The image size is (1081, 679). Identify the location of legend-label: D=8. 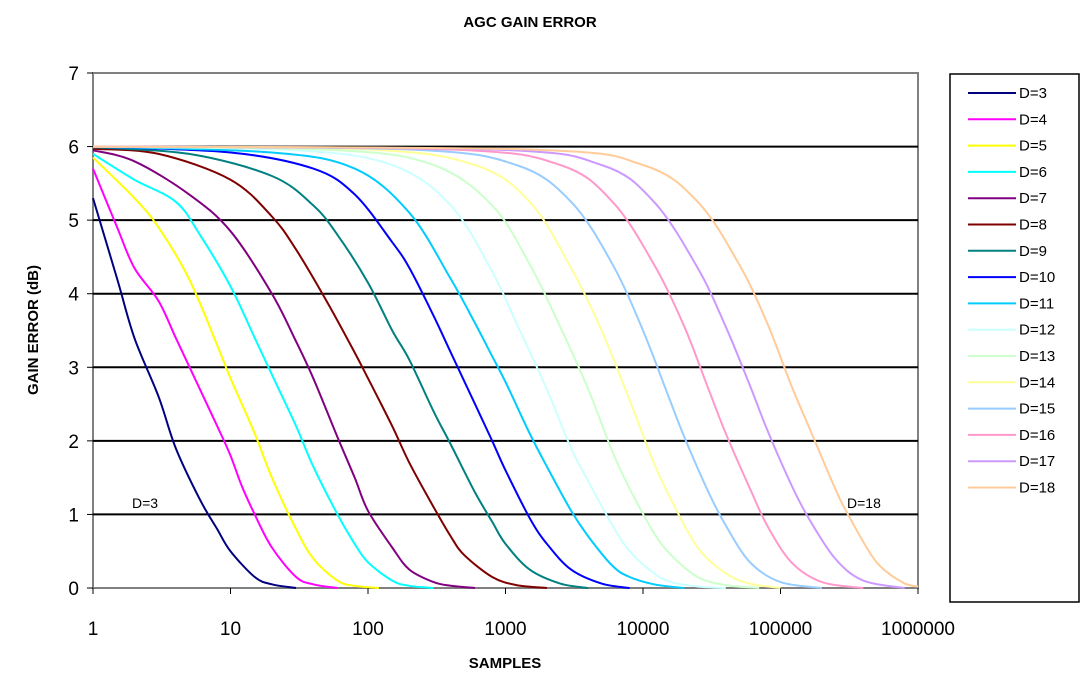
(1033, 225).